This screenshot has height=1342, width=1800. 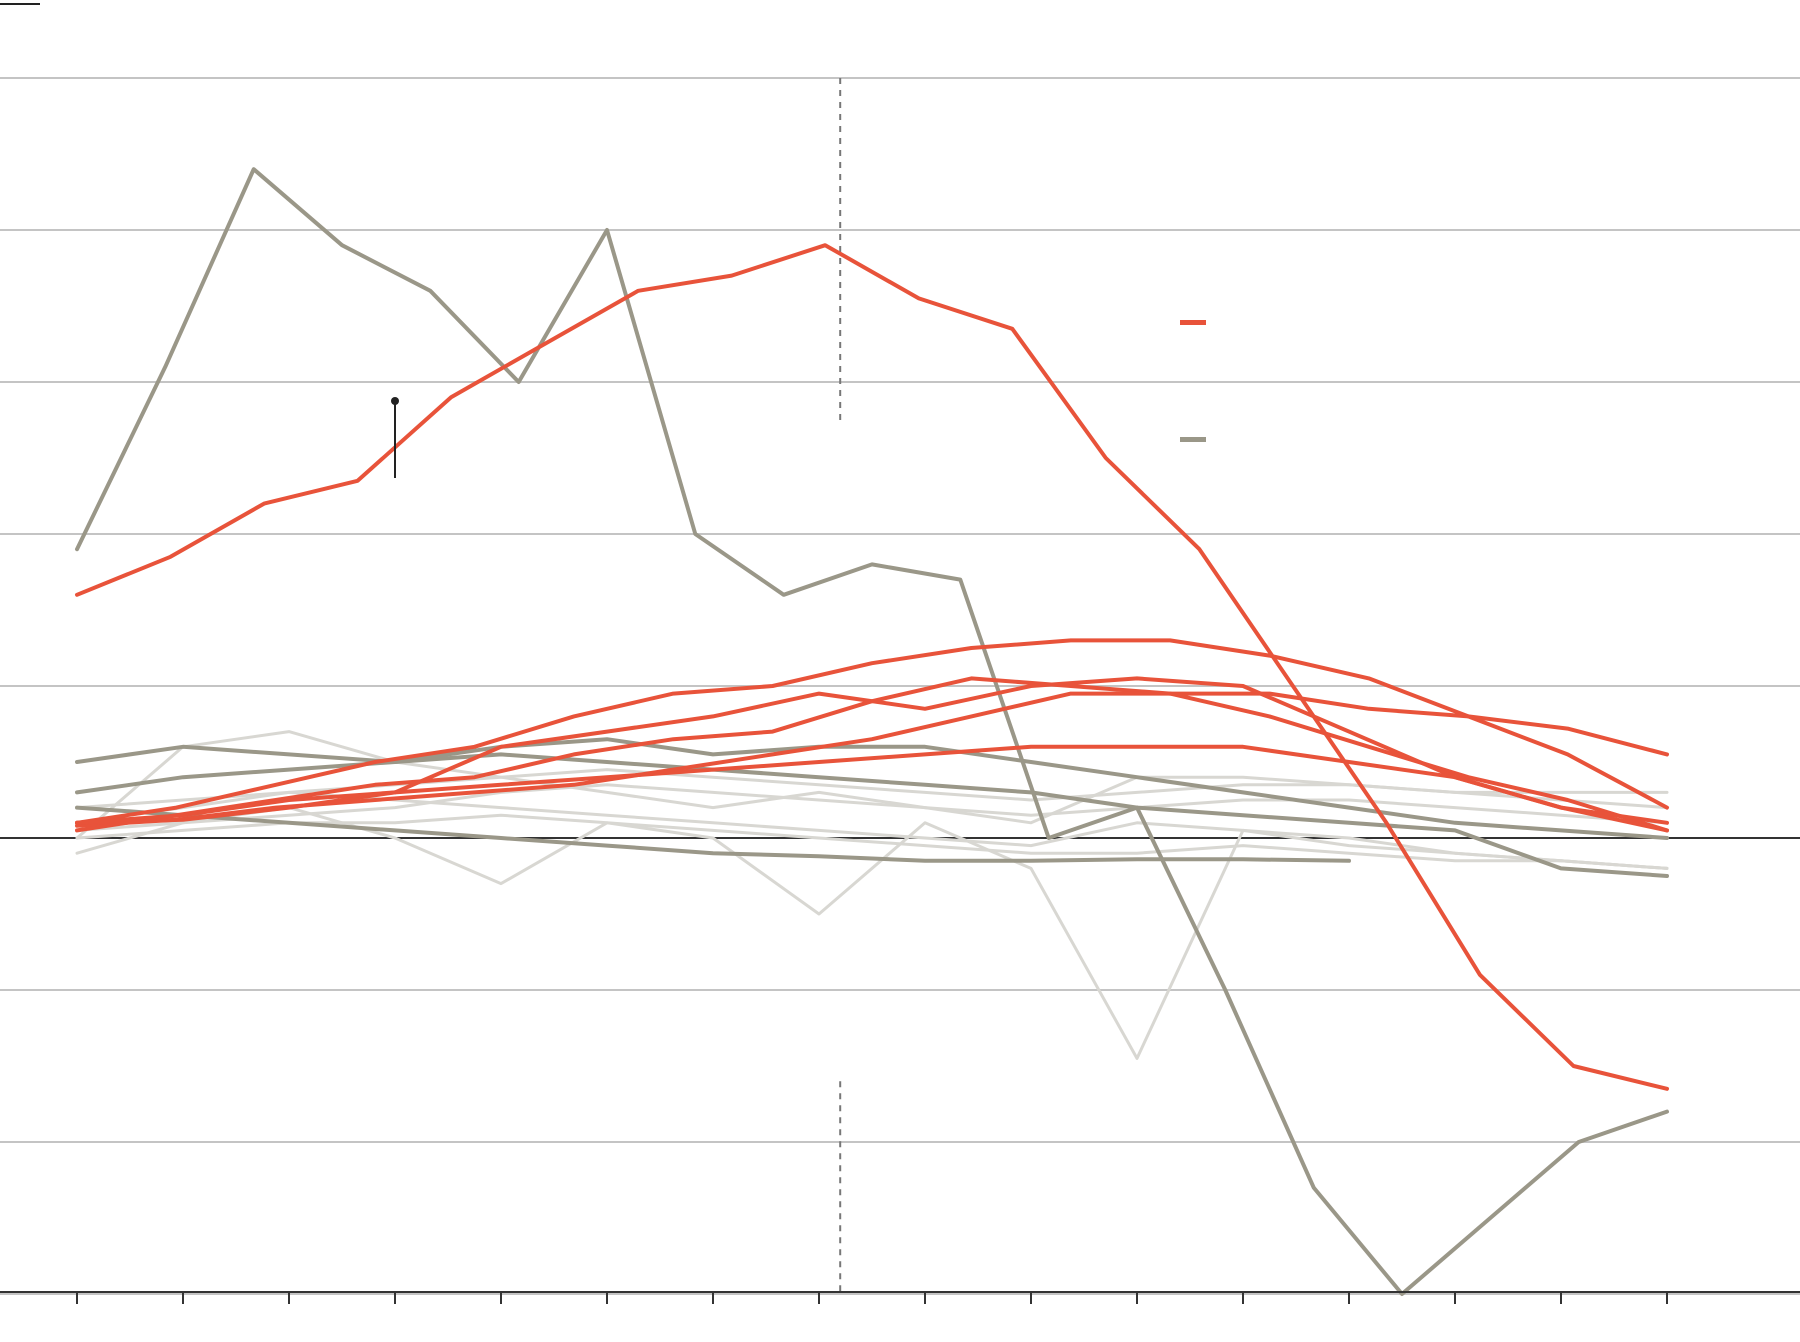 What do you see at coordinates (900, 1297) in the screenshot?
I see `x-axis` at bounding box center [900, 1297].